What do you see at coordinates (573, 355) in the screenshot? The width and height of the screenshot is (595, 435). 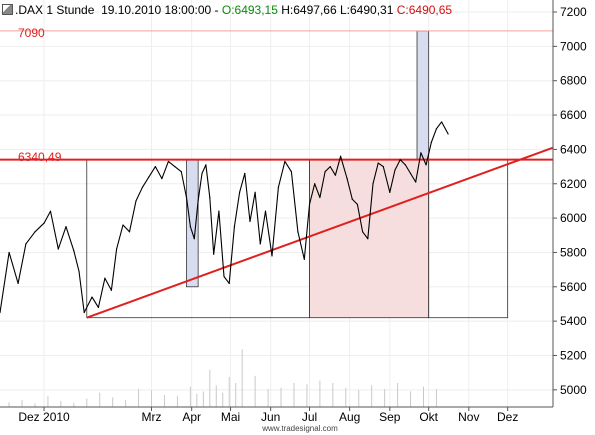 I see `y-tick-label: 5200` at bounding box center [573, 355].